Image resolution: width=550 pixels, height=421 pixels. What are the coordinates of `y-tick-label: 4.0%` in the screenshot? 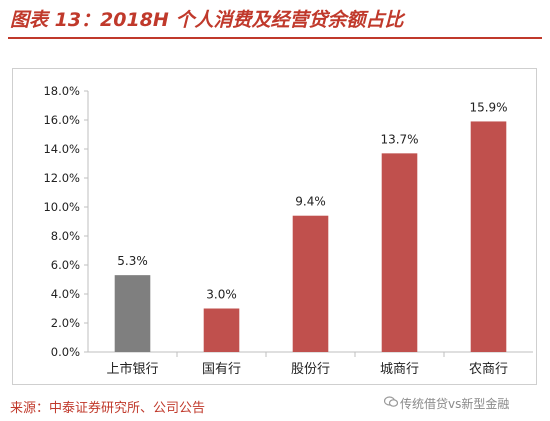 It's located at (65, 294).